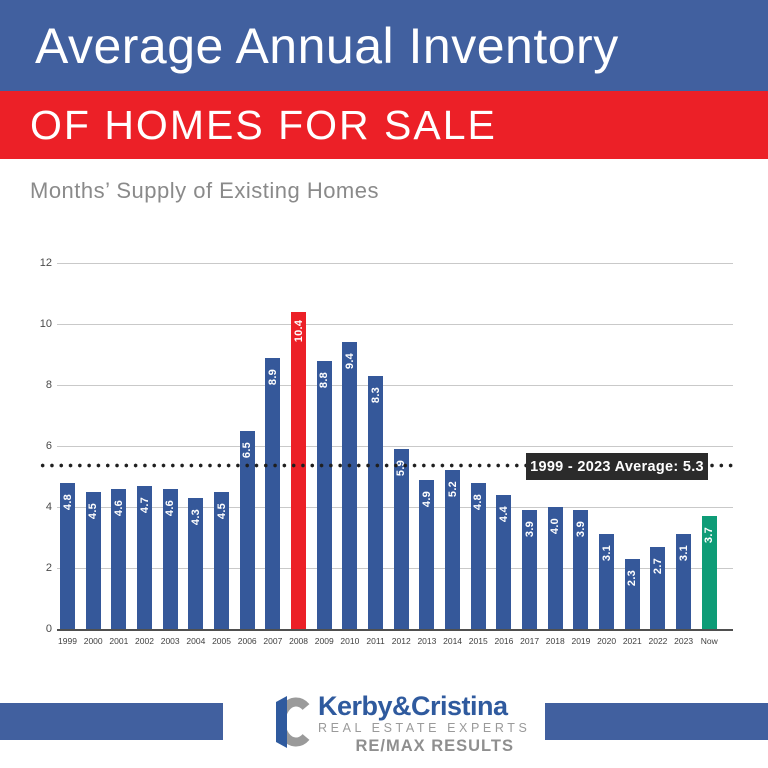  Describe the element at coordinates (221, 511) in the screenshot. I see `bar-value-label-2005: 4.5` at that location.